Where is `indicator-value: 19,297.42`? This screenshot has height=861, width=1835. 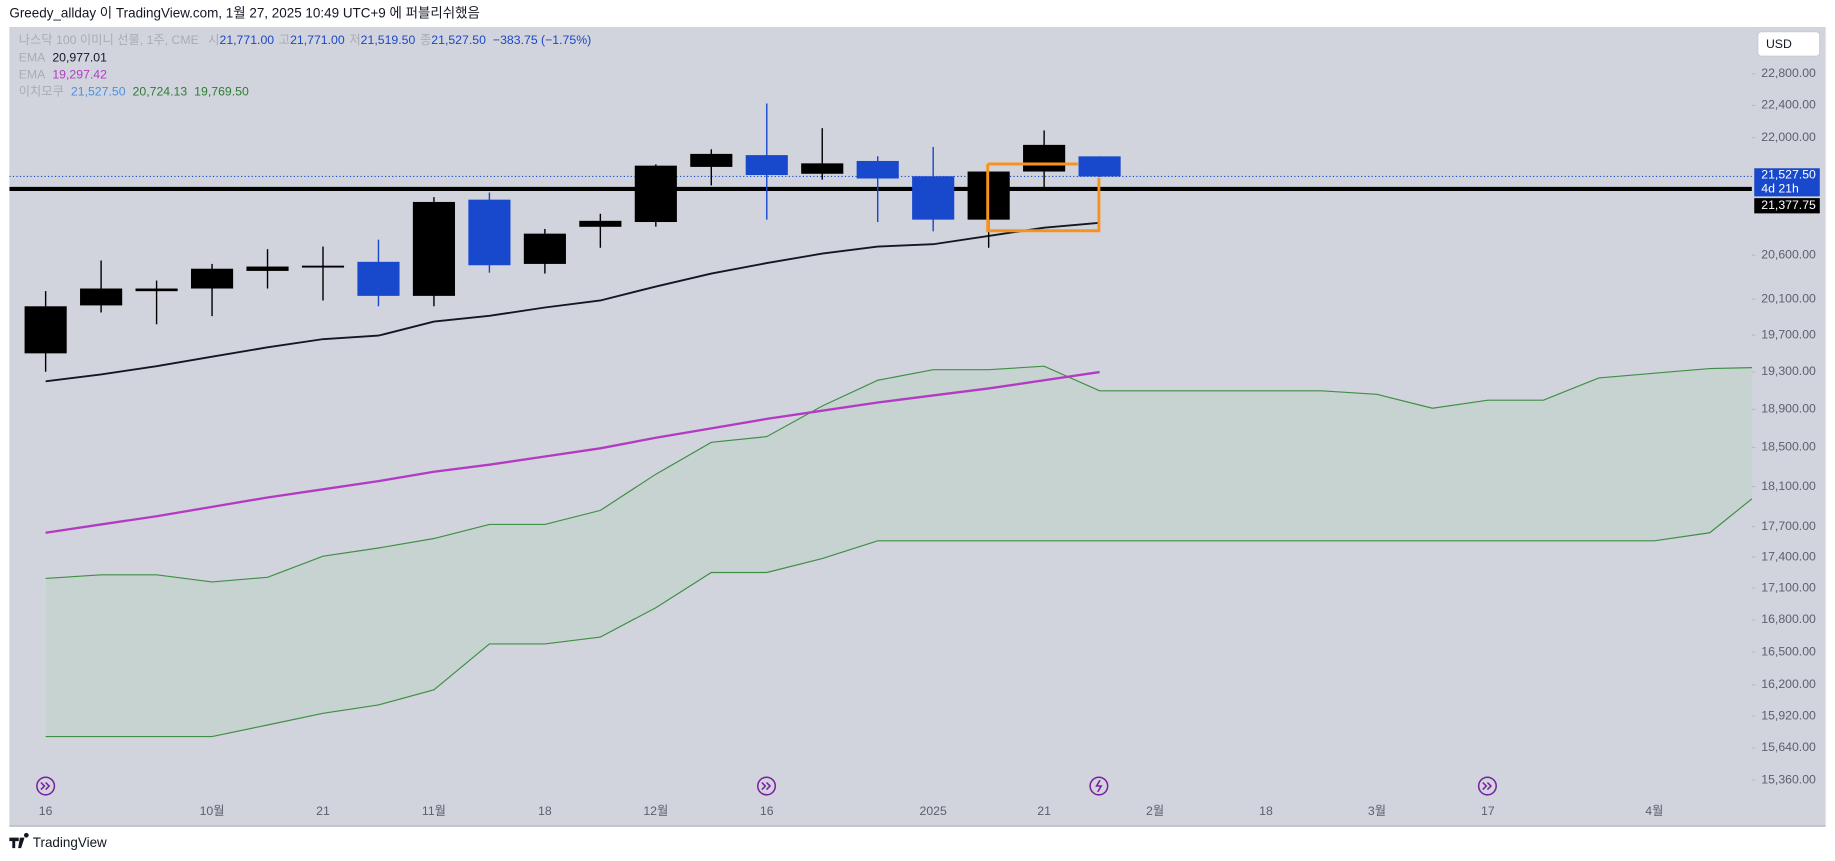 indicator-value: 19,297.42 is located at coordinates (79, 75).